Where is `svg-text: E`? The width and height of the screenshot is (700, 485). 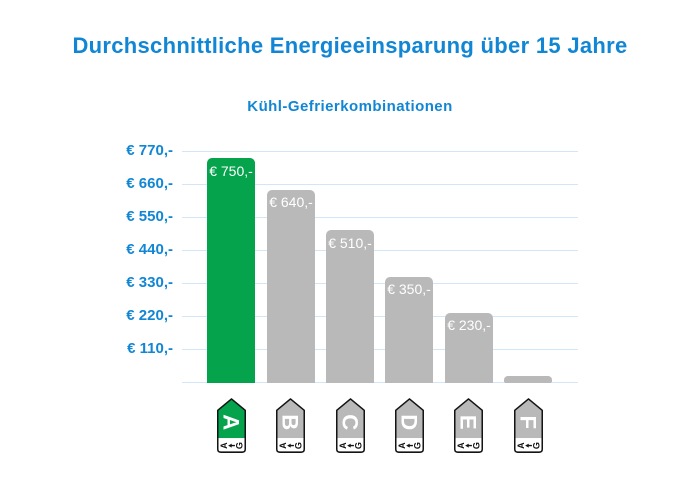
svg-text: E is located at coordinates (468, 422).